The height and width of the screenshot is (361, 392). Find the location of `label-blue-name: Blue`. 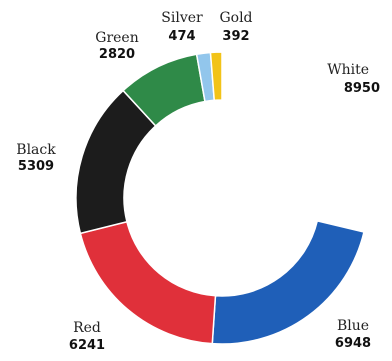

label-blue-name: Blue is located at coordinates (353, 326).